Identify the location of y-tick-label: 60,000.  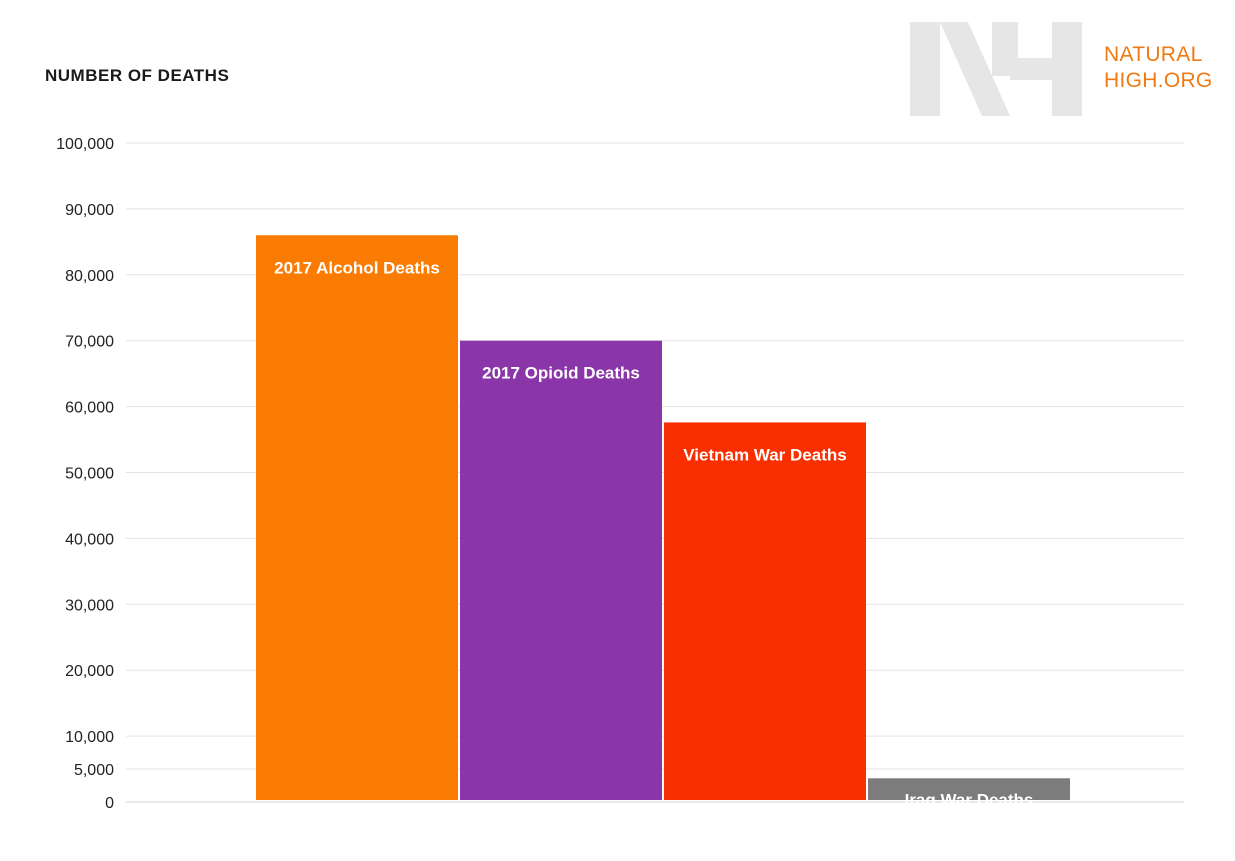
(89, 408).